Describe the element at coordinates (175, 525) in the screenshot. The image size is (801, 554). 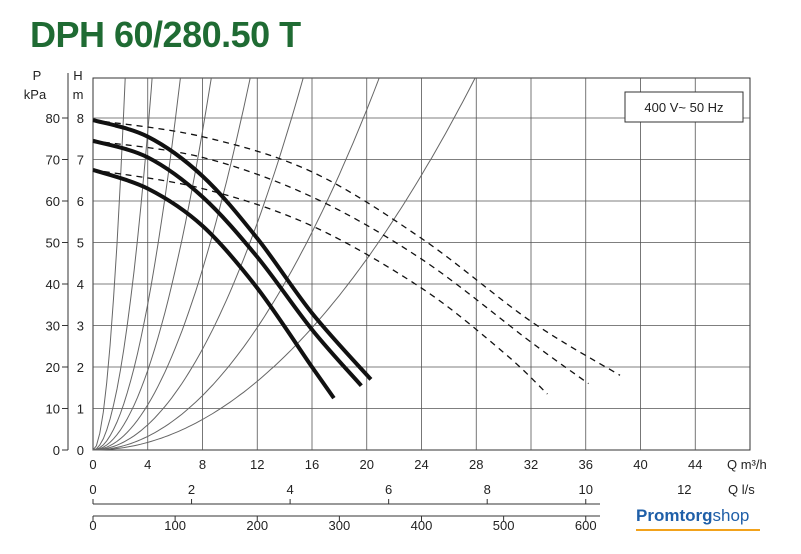
I see `x-tick-lmin: 100` at that location.